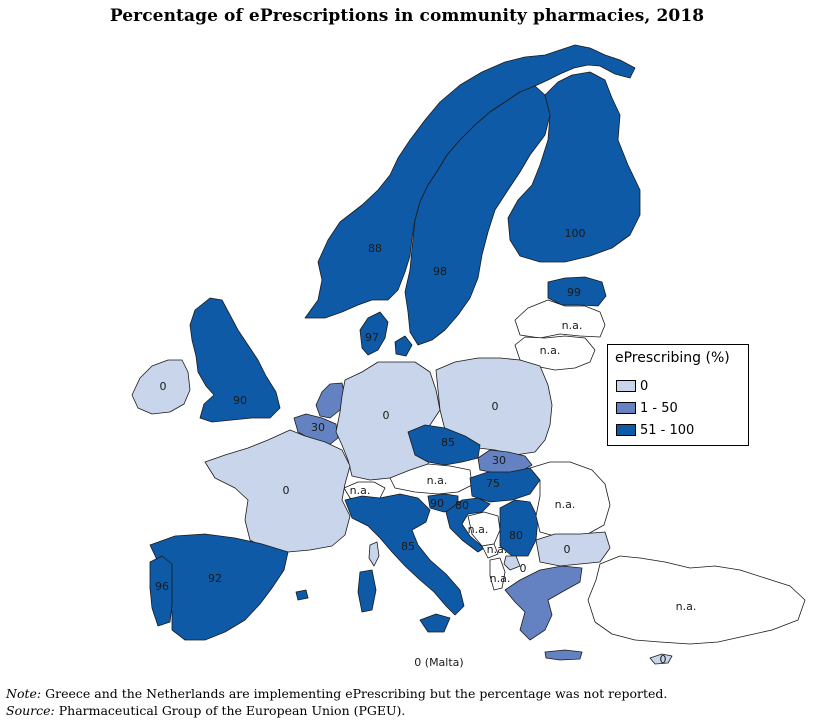 This screenshot has width=814, height=726. Describe the element at coordinates (386, 415) in the screenshot. I see `label-germany: 0` at that location.